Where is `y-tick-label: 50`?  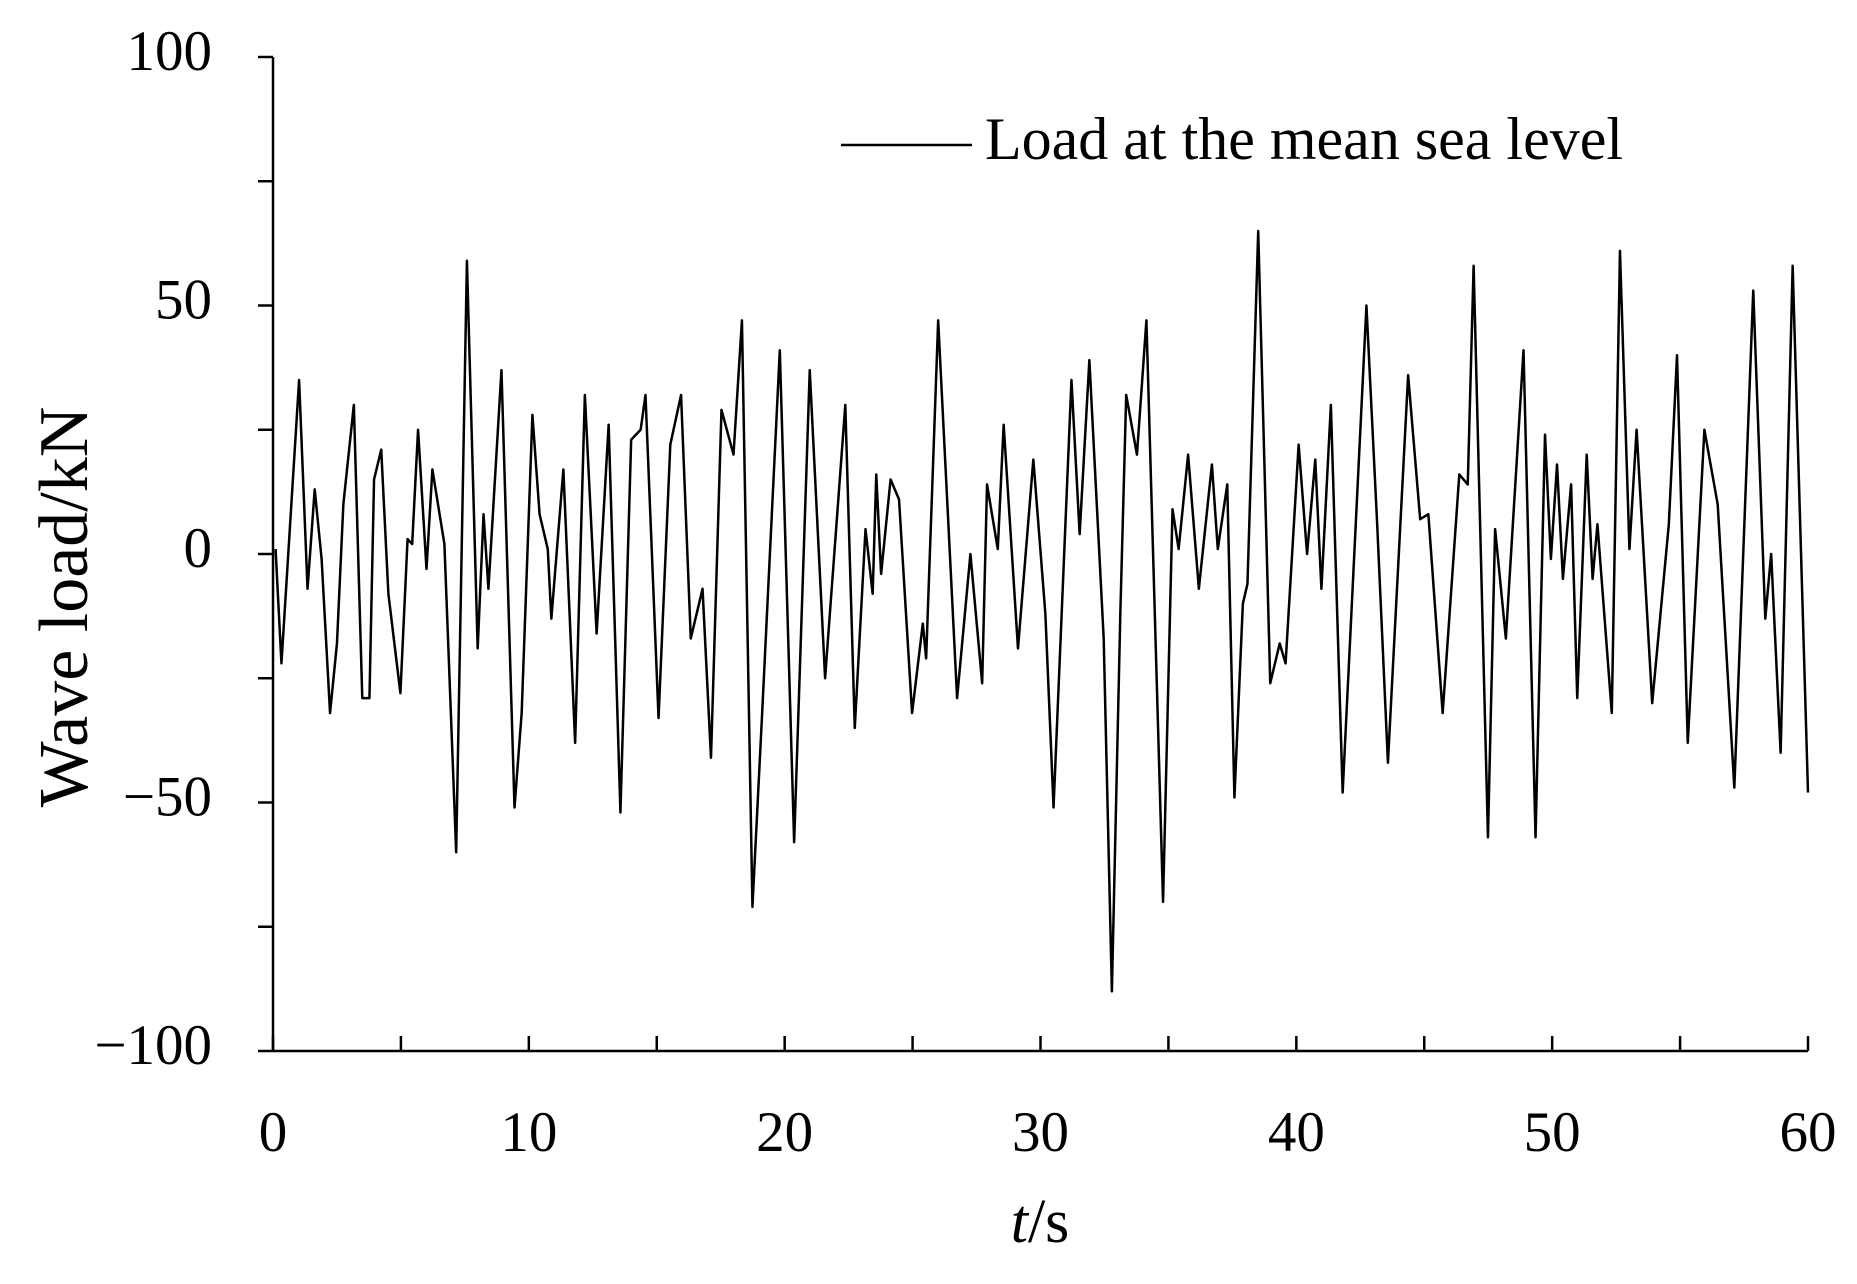
y-tick-label: 50 is located at coordinates (183, 300).